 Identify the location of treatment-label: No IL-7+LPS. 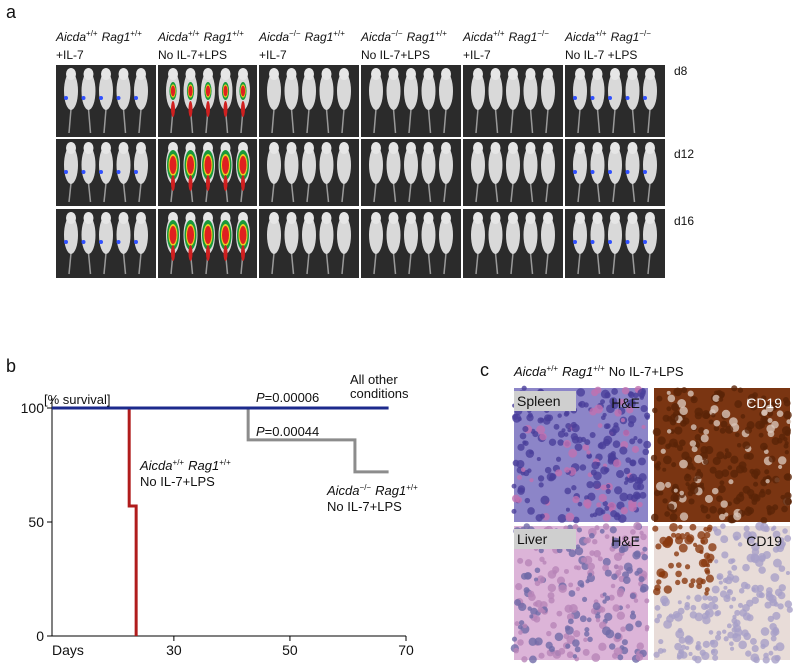
(395, 55).